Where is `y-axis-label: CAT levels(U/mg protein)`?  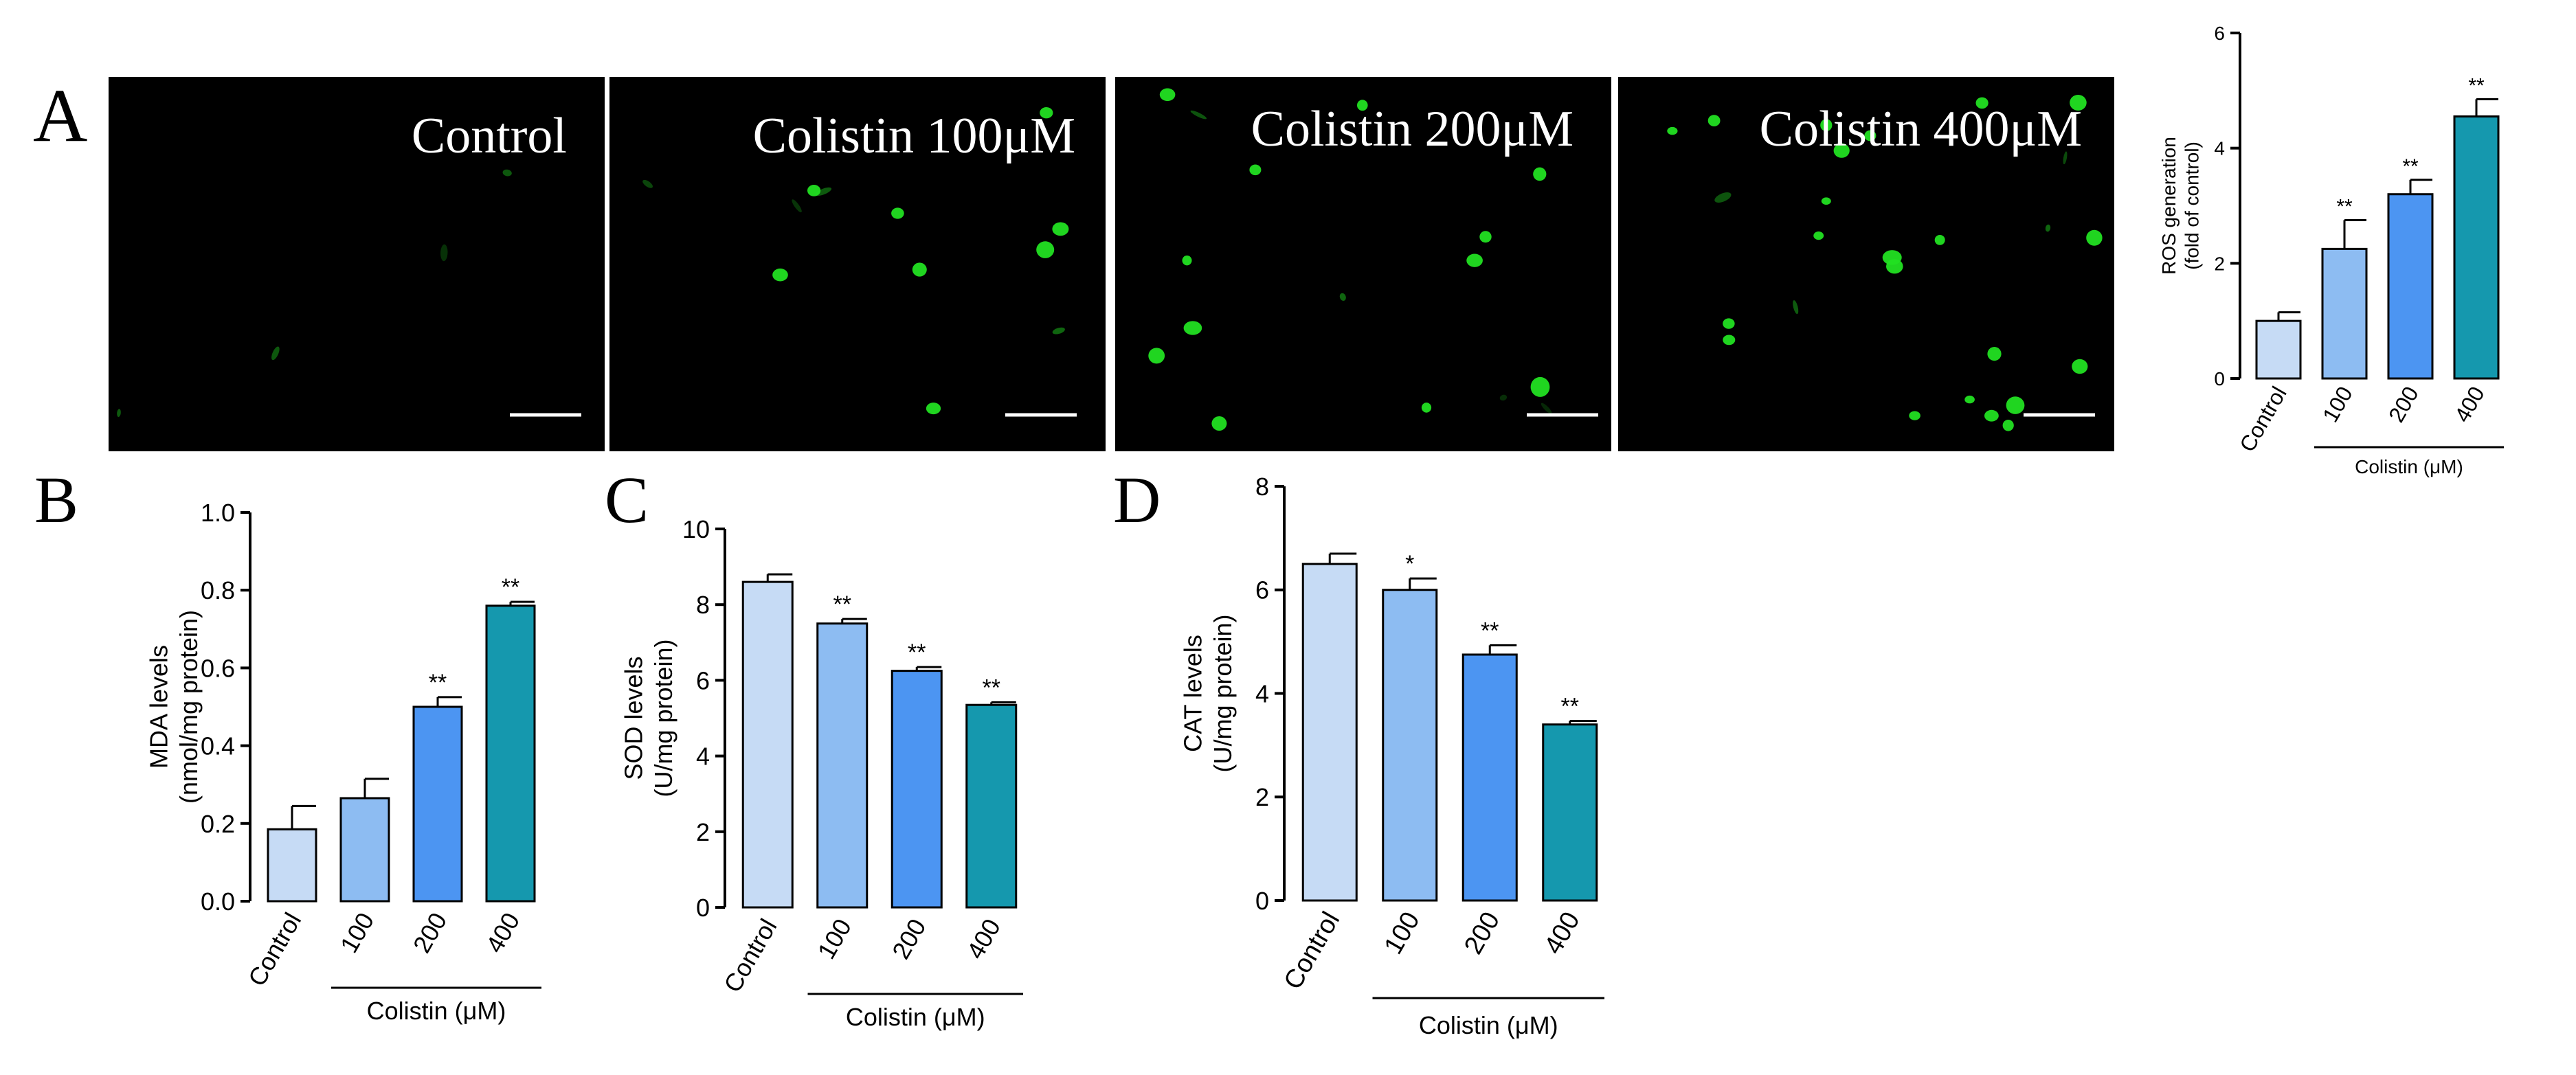 y-axis-label: CAT levels(U/mg protein) is located at coordinates (1208, 693).